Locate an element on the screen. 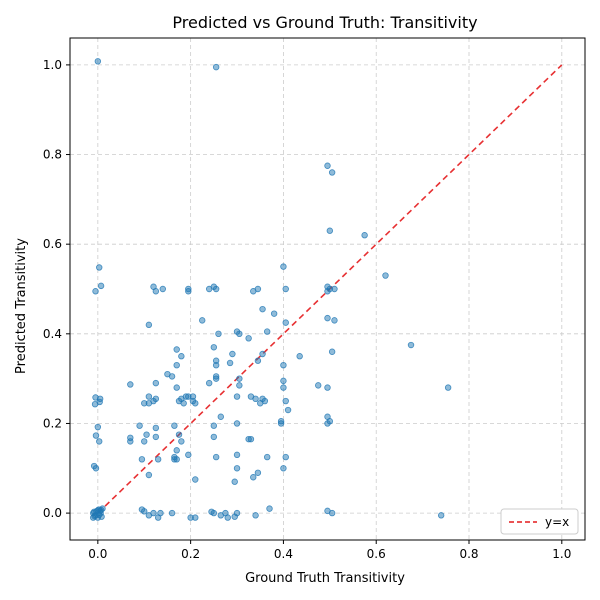  y-tick-label: 0.6 is located at coordinates (52, 244).